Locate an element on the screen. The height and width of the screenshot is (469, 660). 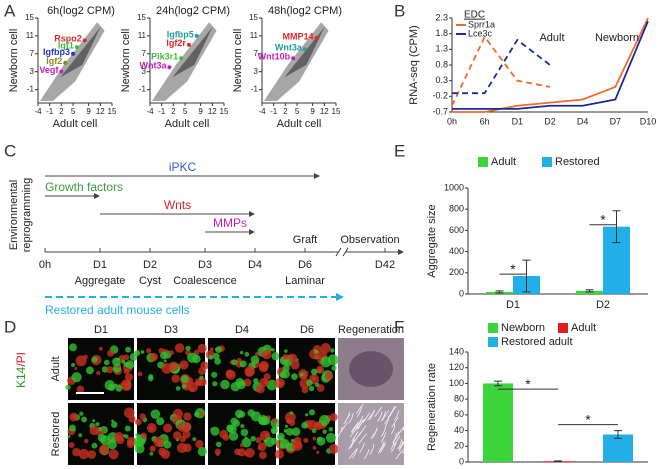
x-tick-label: 5 is located at coordinates (297, 111).